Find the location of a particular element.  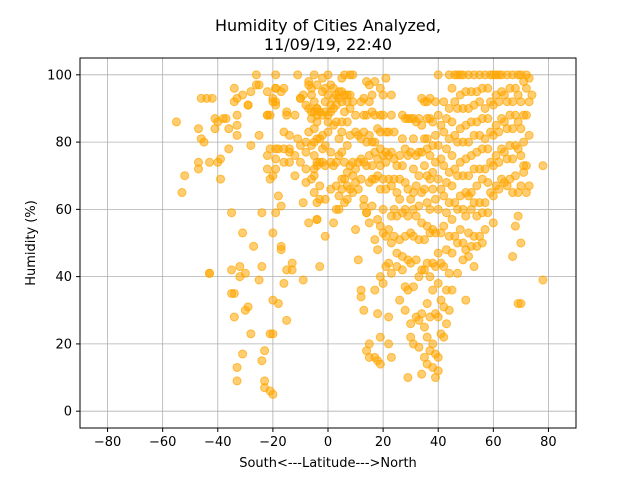

y-tick-label: 60 is located at coordinates (63, 210).